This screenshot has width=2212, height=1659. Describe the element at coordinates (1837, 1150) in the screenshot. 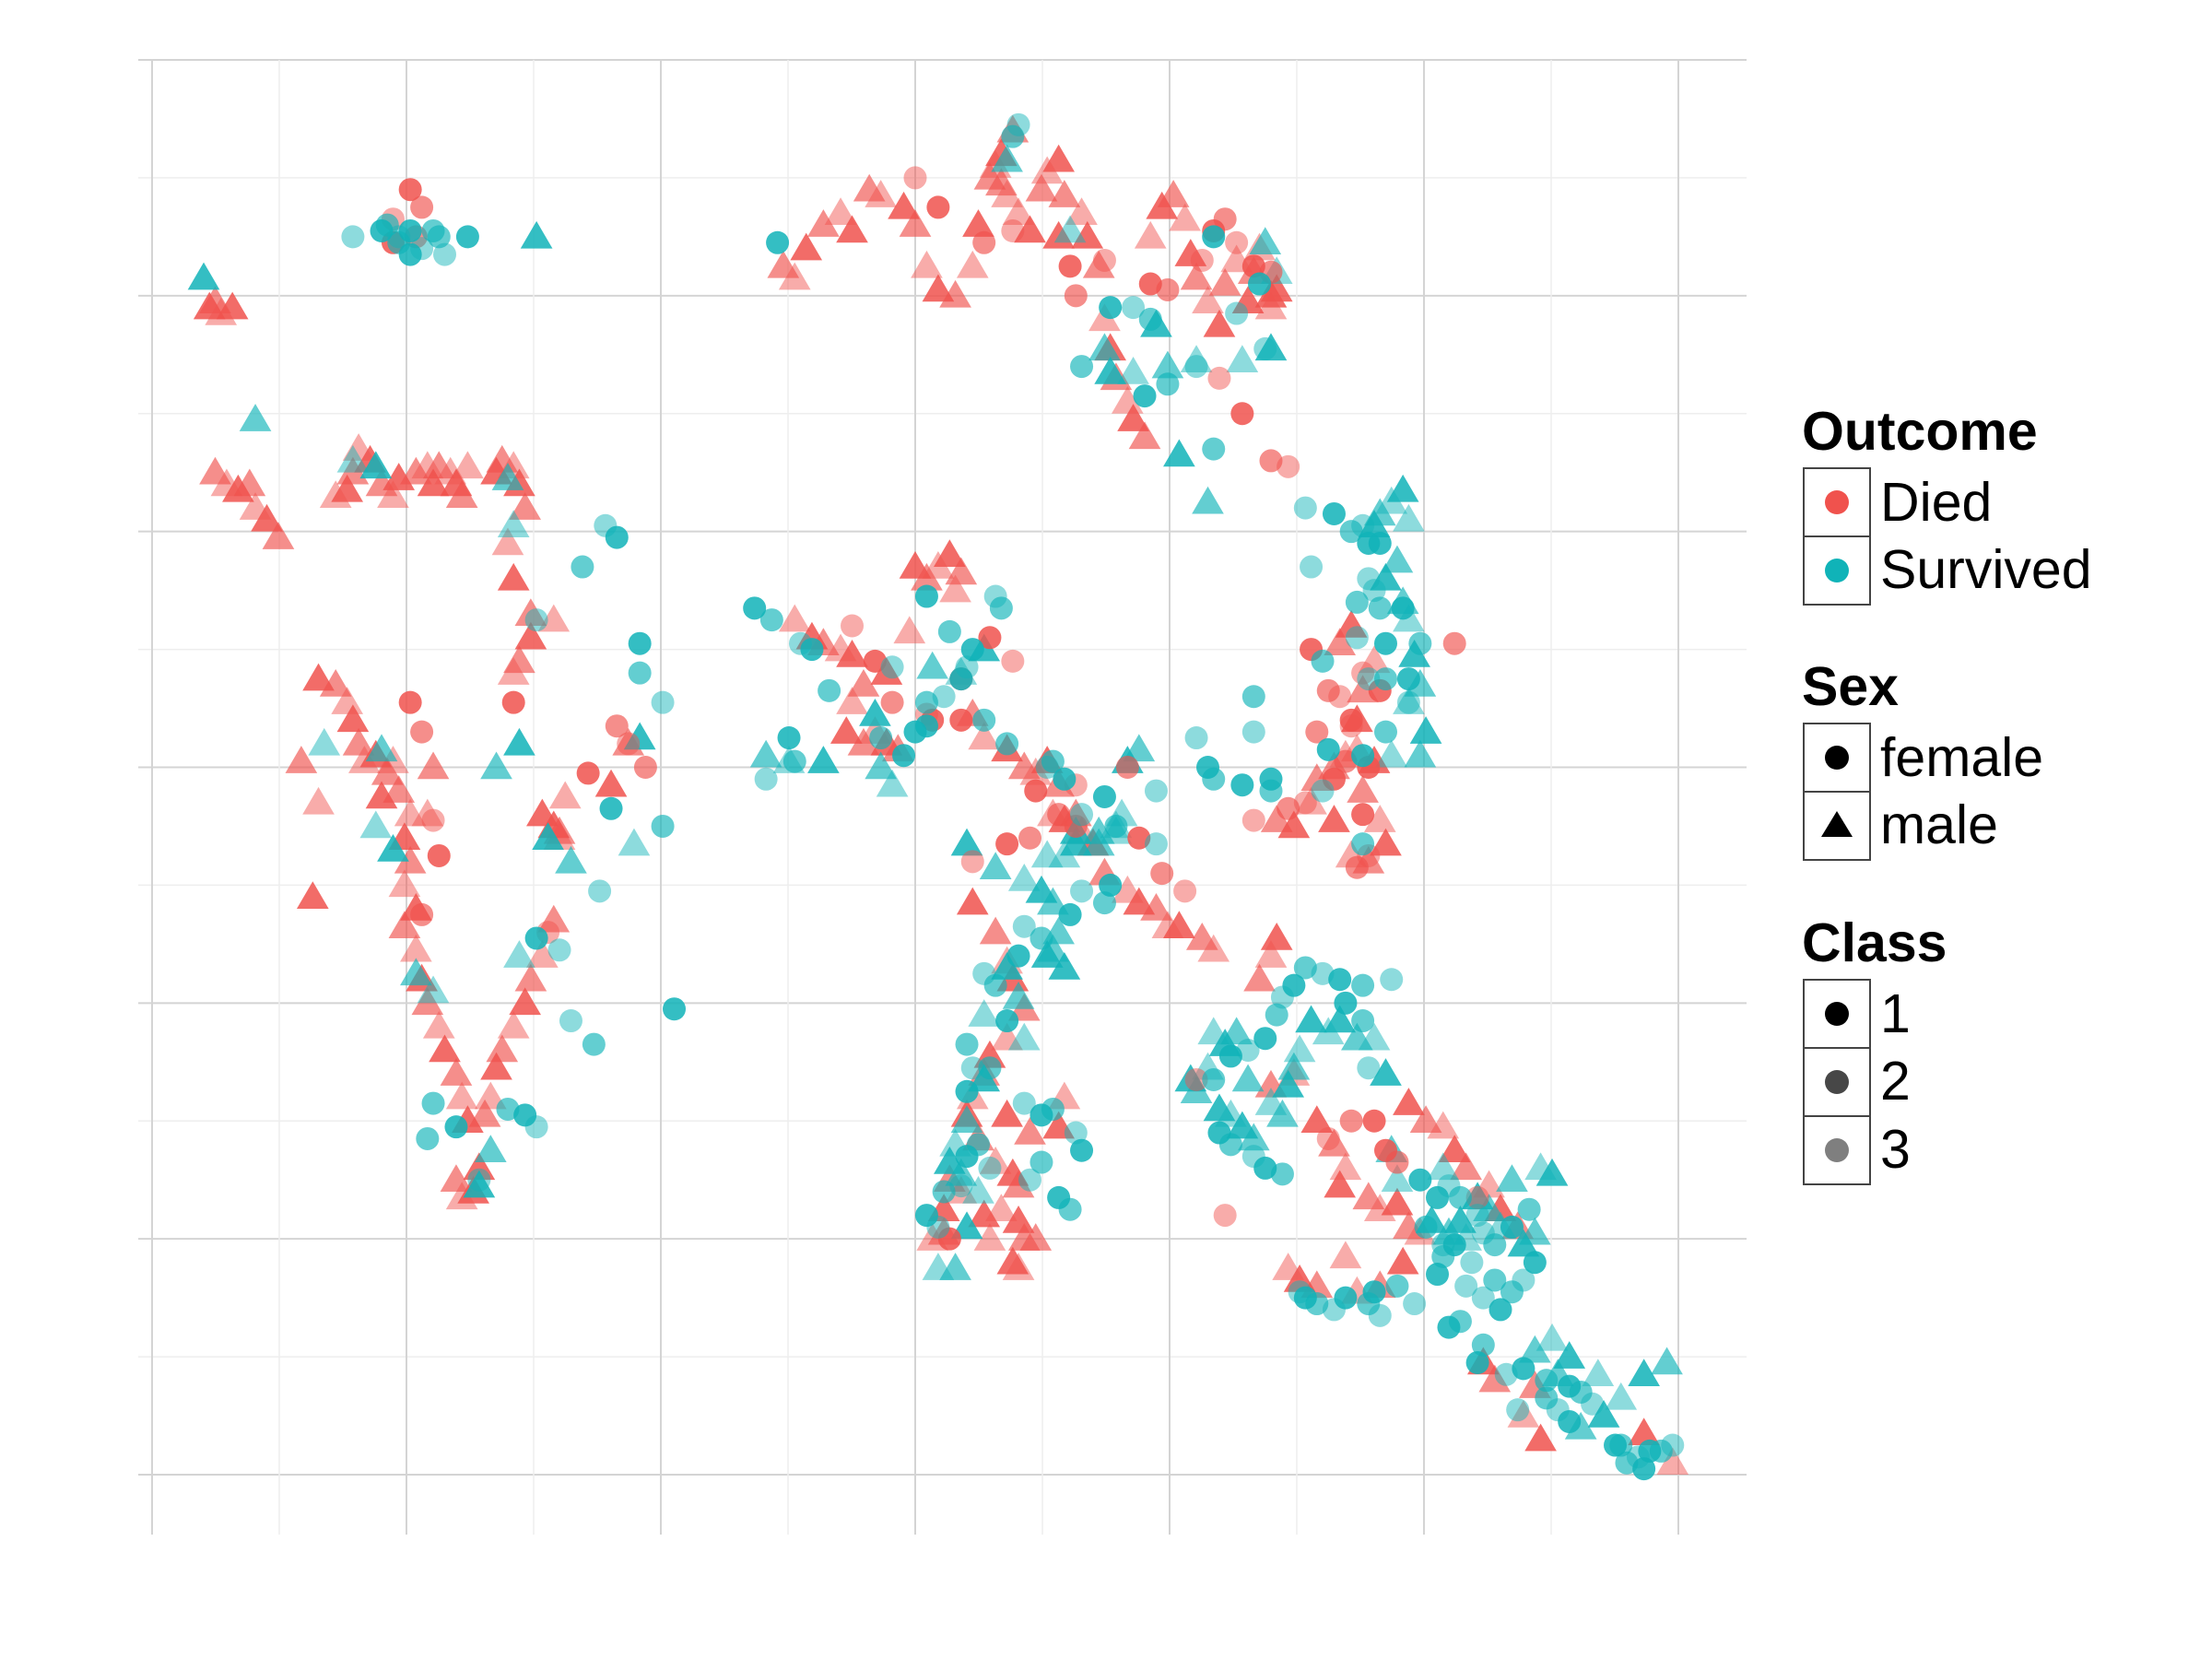

I see `legend-class-3-swatch` at that location.